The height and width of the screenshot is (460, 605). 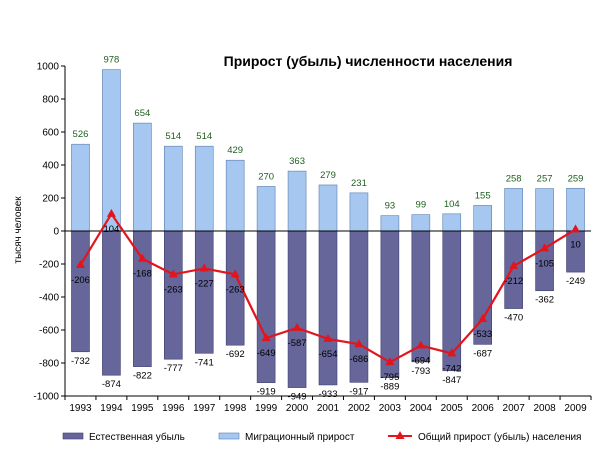 What do you see at coordinates (328, 175) in the screenshot?
I see `migration-data-label: 279` at bounding box center [328, 175].